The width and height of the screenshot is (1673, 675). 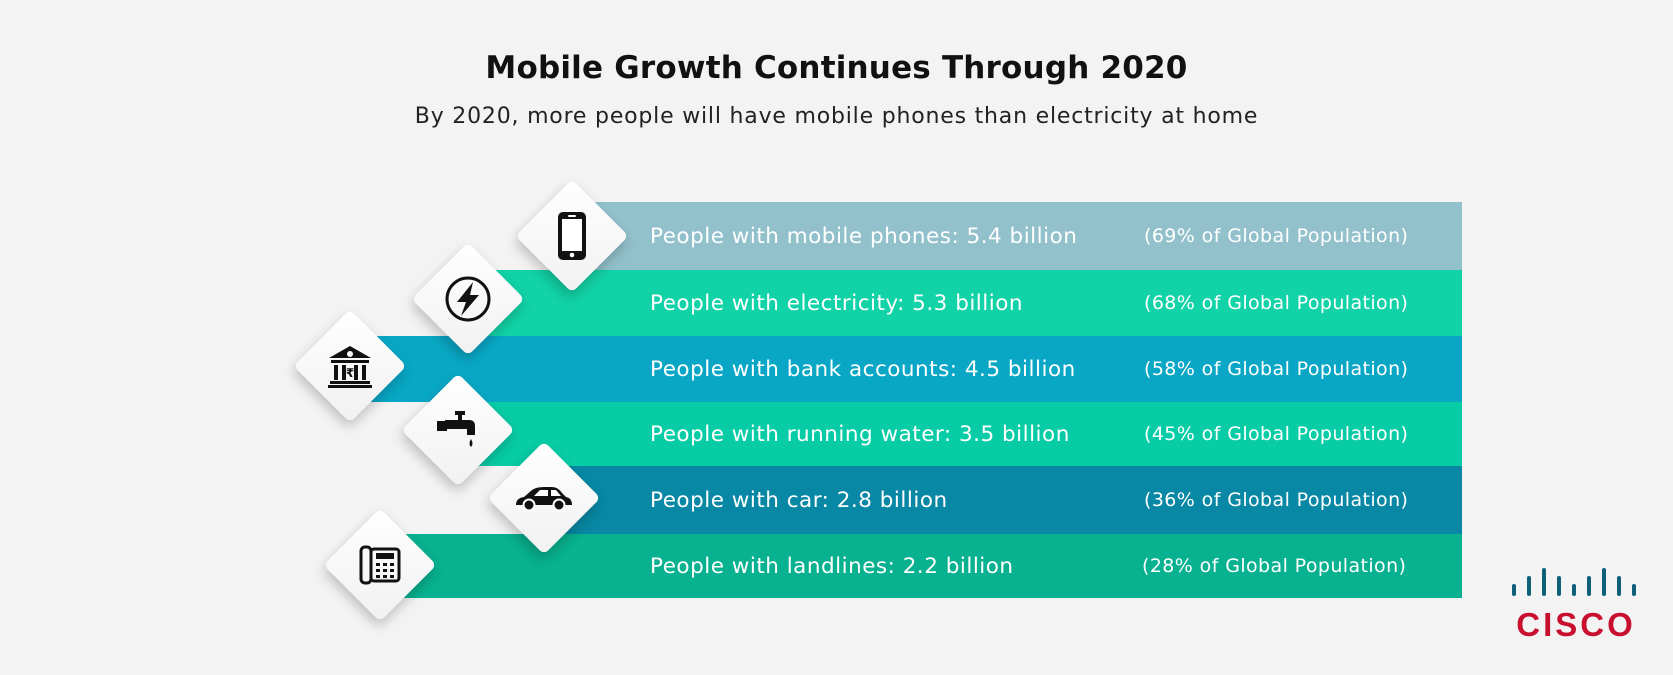 I want to click on cisco-logo: CISCO, so click(x=1576, y=606).